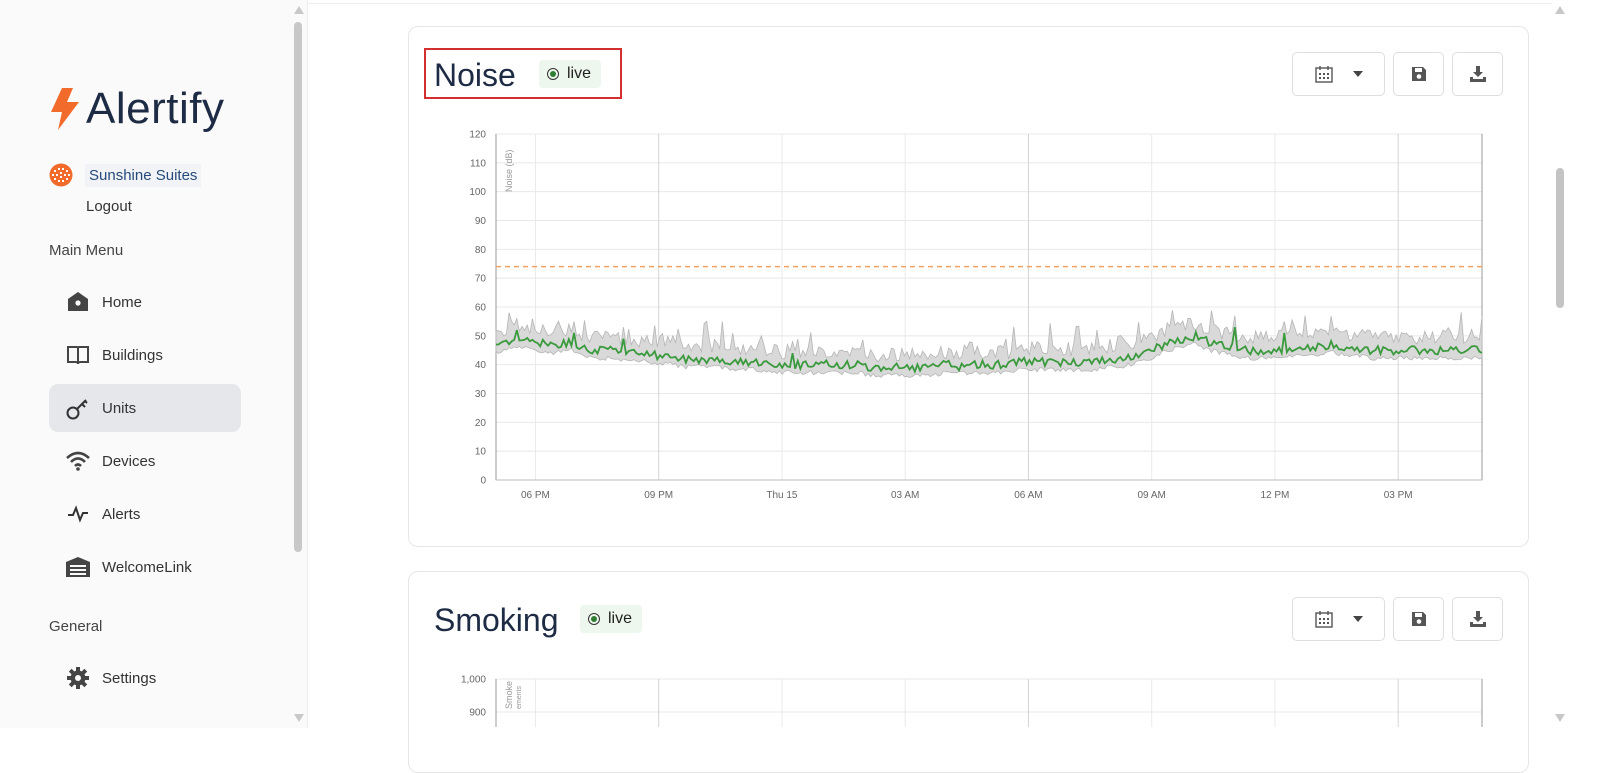 This screenshot has height=773, width=1600. I want to click on x-tick-label: Thu 15, so click(782, 495).